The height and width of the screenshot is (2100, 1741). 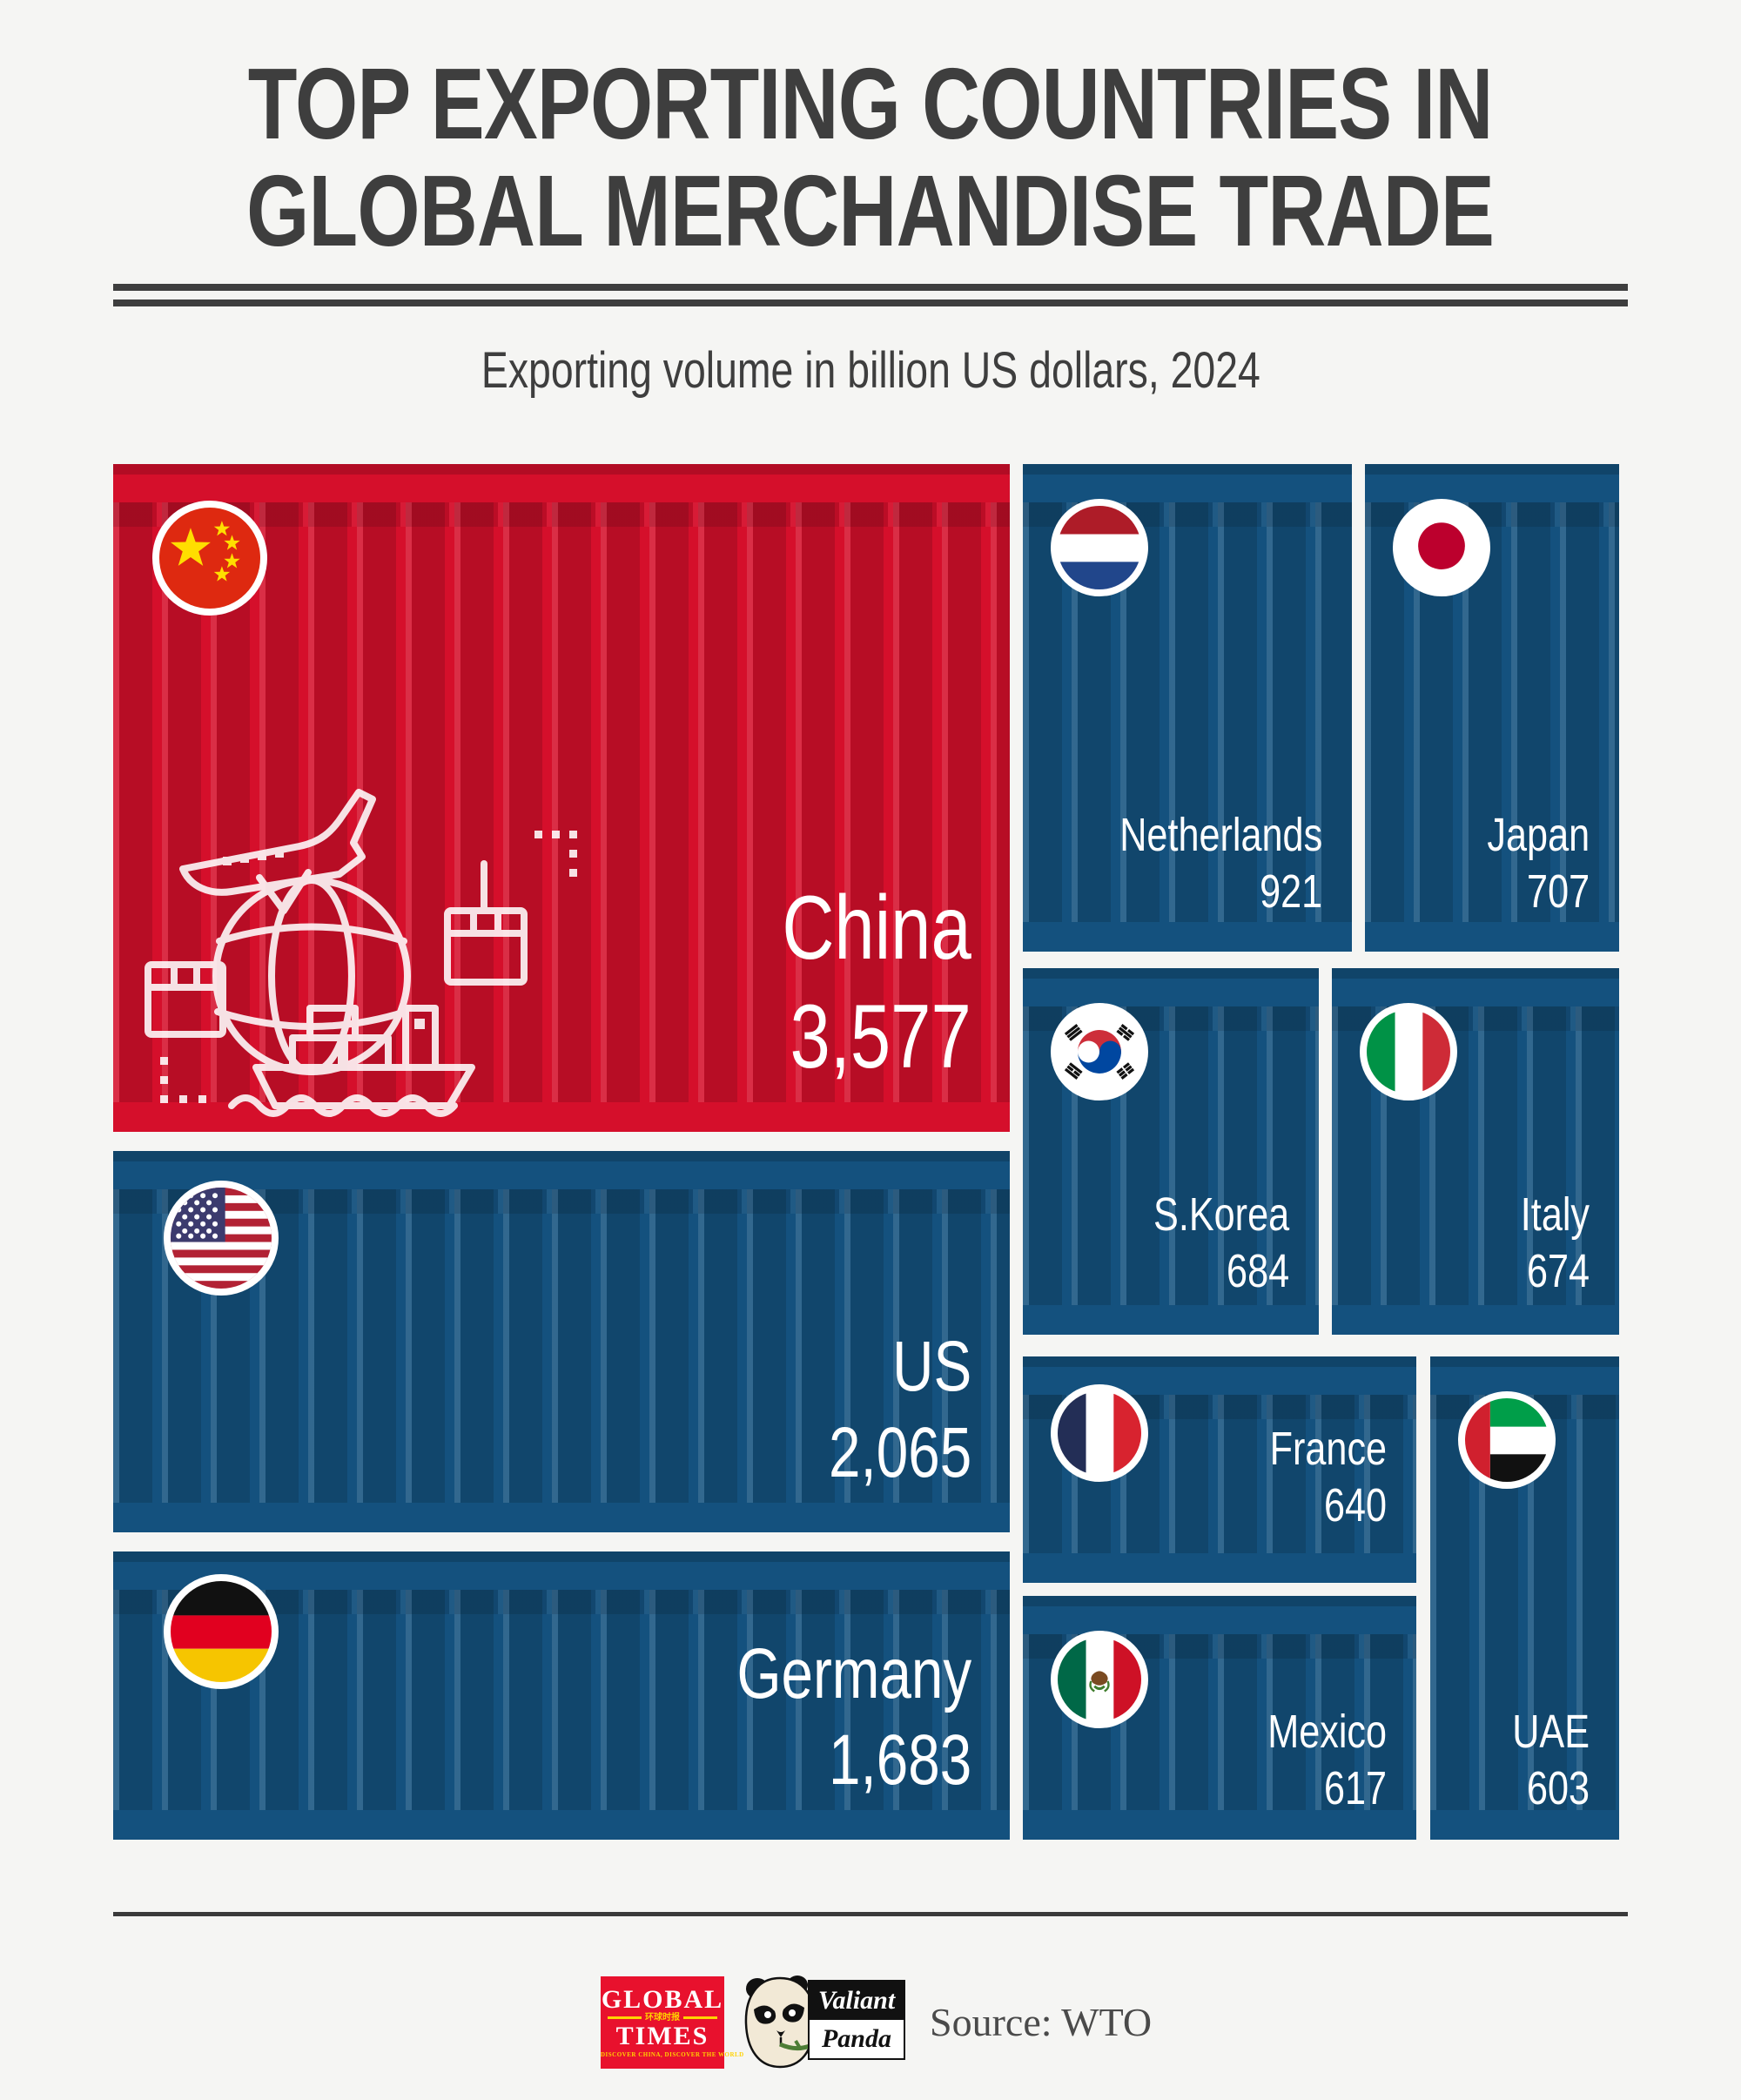 What do you see at coordinates (876, 929) in the screenshot?
I see `country-name: China` at bounding box center [876, 929].